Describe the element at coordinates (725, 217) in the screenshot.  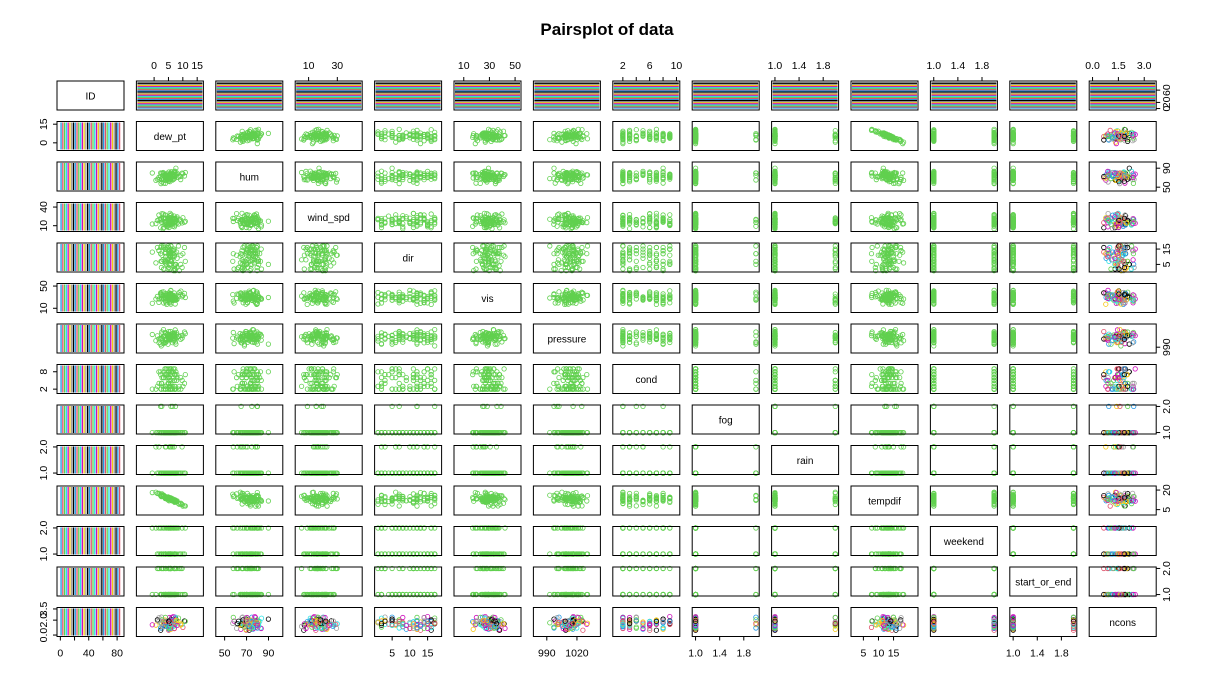
I see `panel-wind_spd-fog` at that location.